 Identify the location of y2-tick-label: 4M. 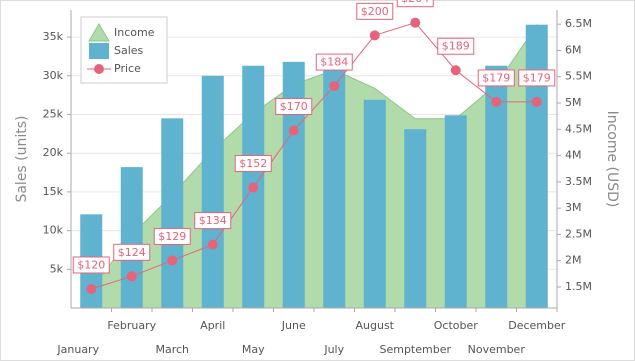
(573, 155).